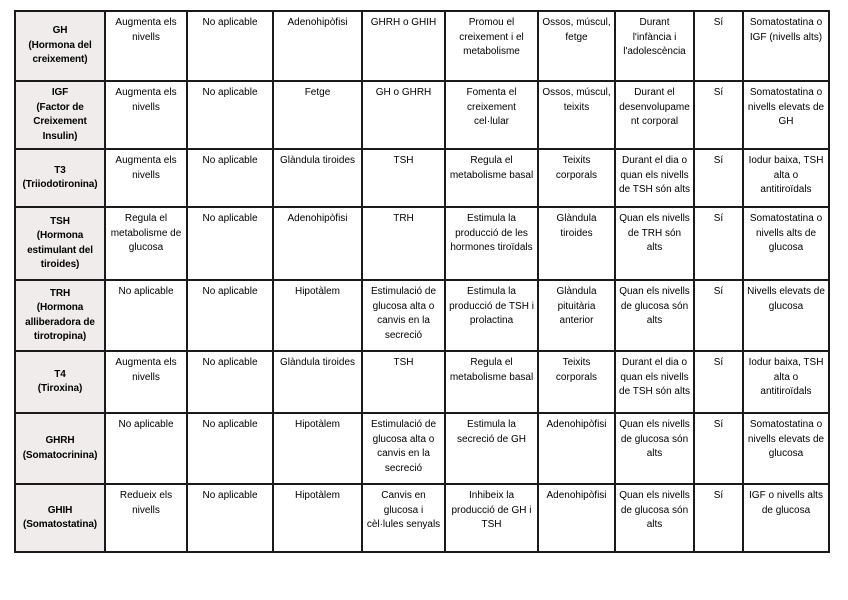 The width and height of the screenshot is (848, 600). What do you see at coordinates (403, 518) in the screenshot?
I see `table-cell: Canvis en glucosa i cèl·lules senyals` at bounding box center [403, 518].